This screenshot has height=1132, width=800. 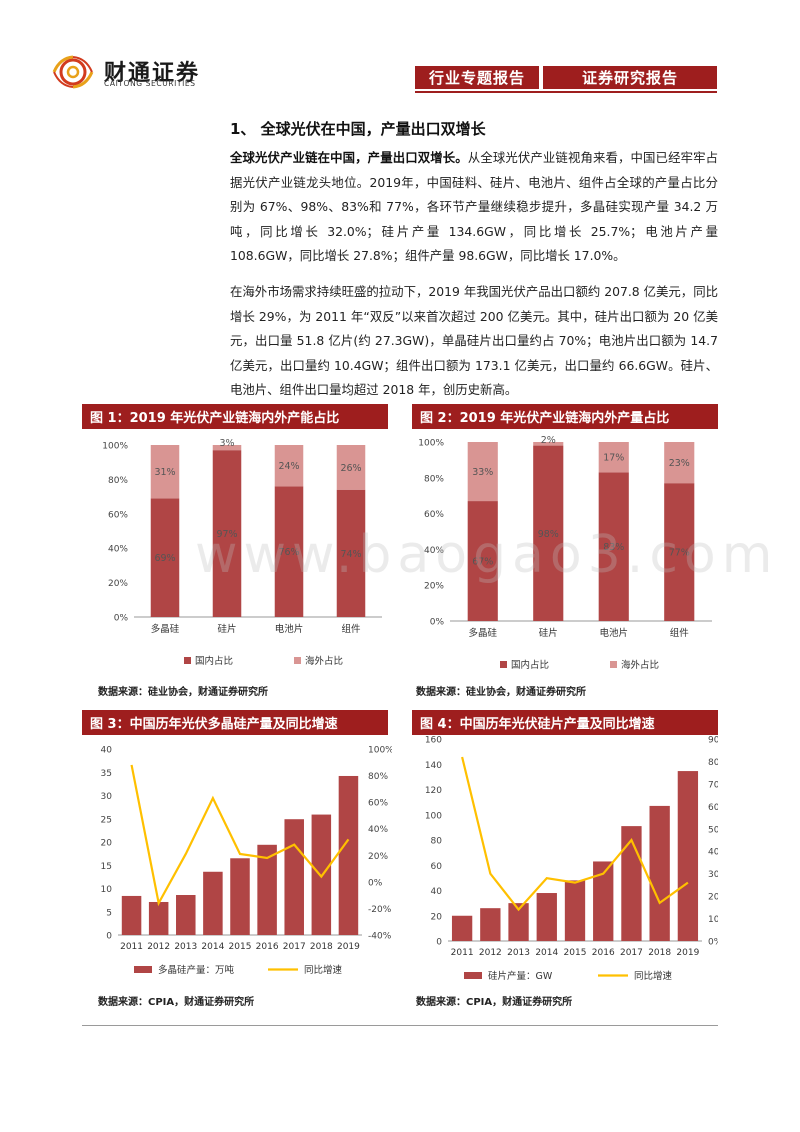 I want to click on x-tick-label: 2015, so click(x=575, y=953).